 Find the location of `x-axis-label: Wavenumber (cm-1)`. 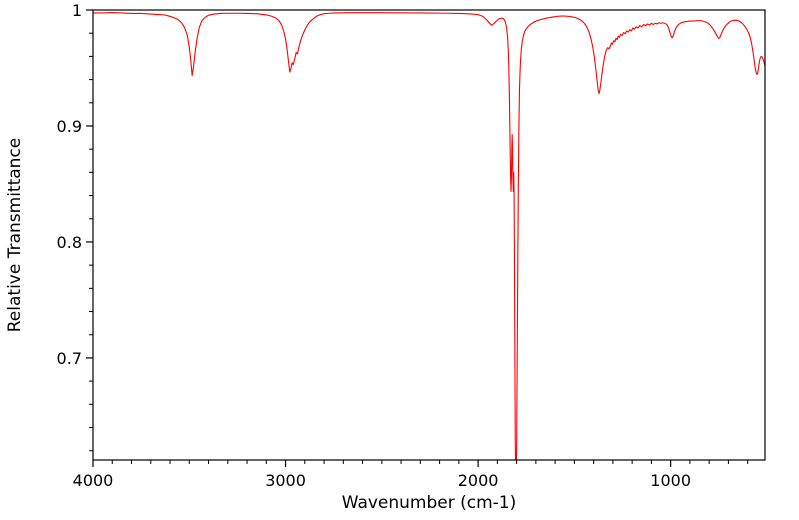

x-axis-label: Wavenumber (cm-1) is located at coordinates (429, 503).